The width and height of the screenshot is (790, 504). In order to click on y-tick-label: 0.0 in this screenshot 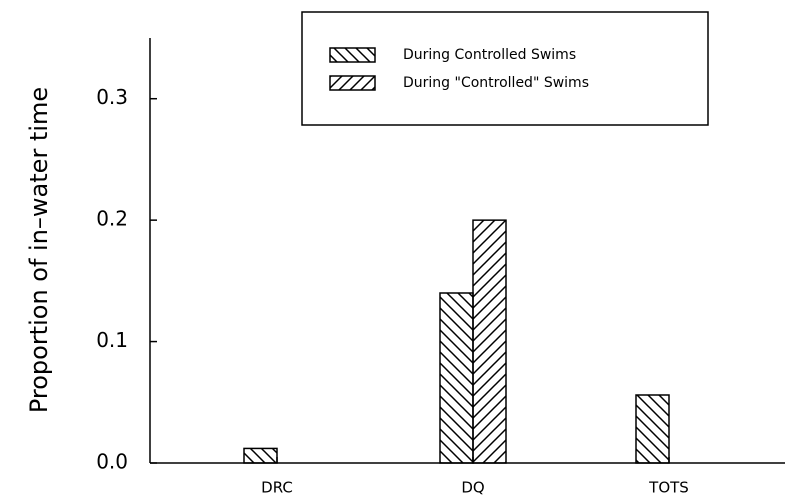, I will do `click(112, 462)`.